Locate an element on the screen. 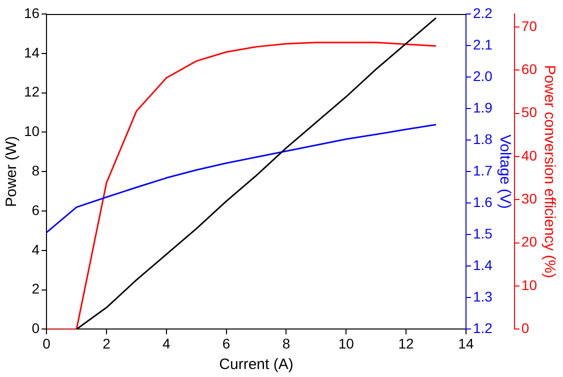 The height and width of the screenshot is (377, 563). y2-axis-title: Voltage (V) is located at coordinates (505, 171).